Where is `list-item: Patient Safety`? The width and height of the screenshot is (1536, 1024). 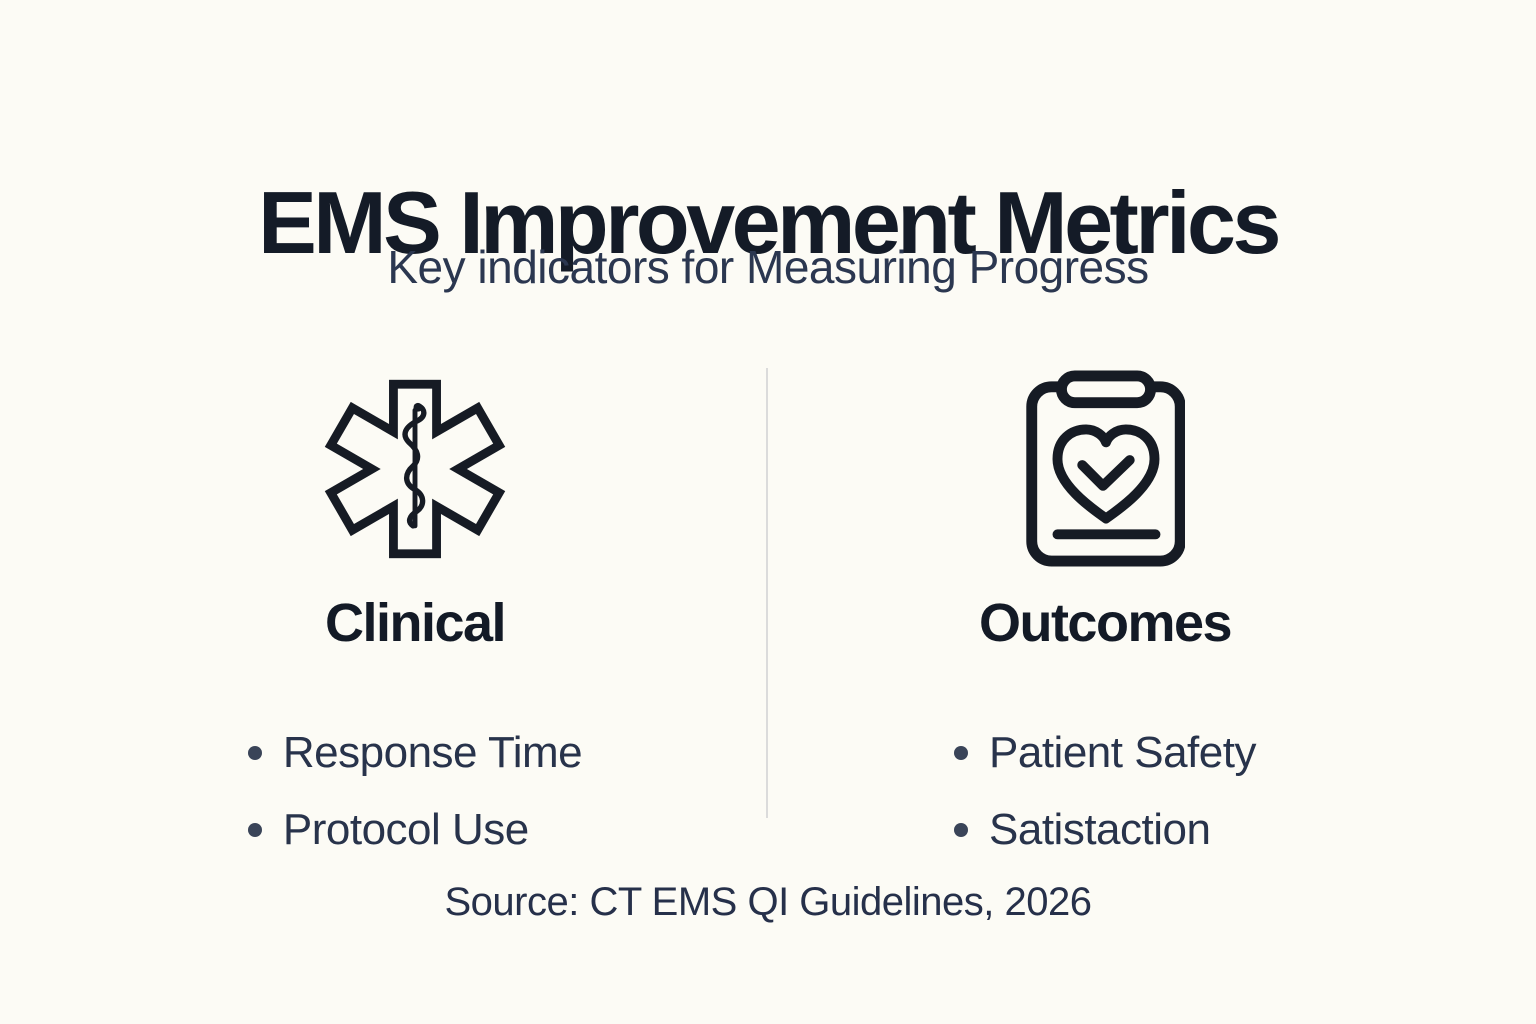 list-item: Patient Safety is located at coordinates (1105, 753).